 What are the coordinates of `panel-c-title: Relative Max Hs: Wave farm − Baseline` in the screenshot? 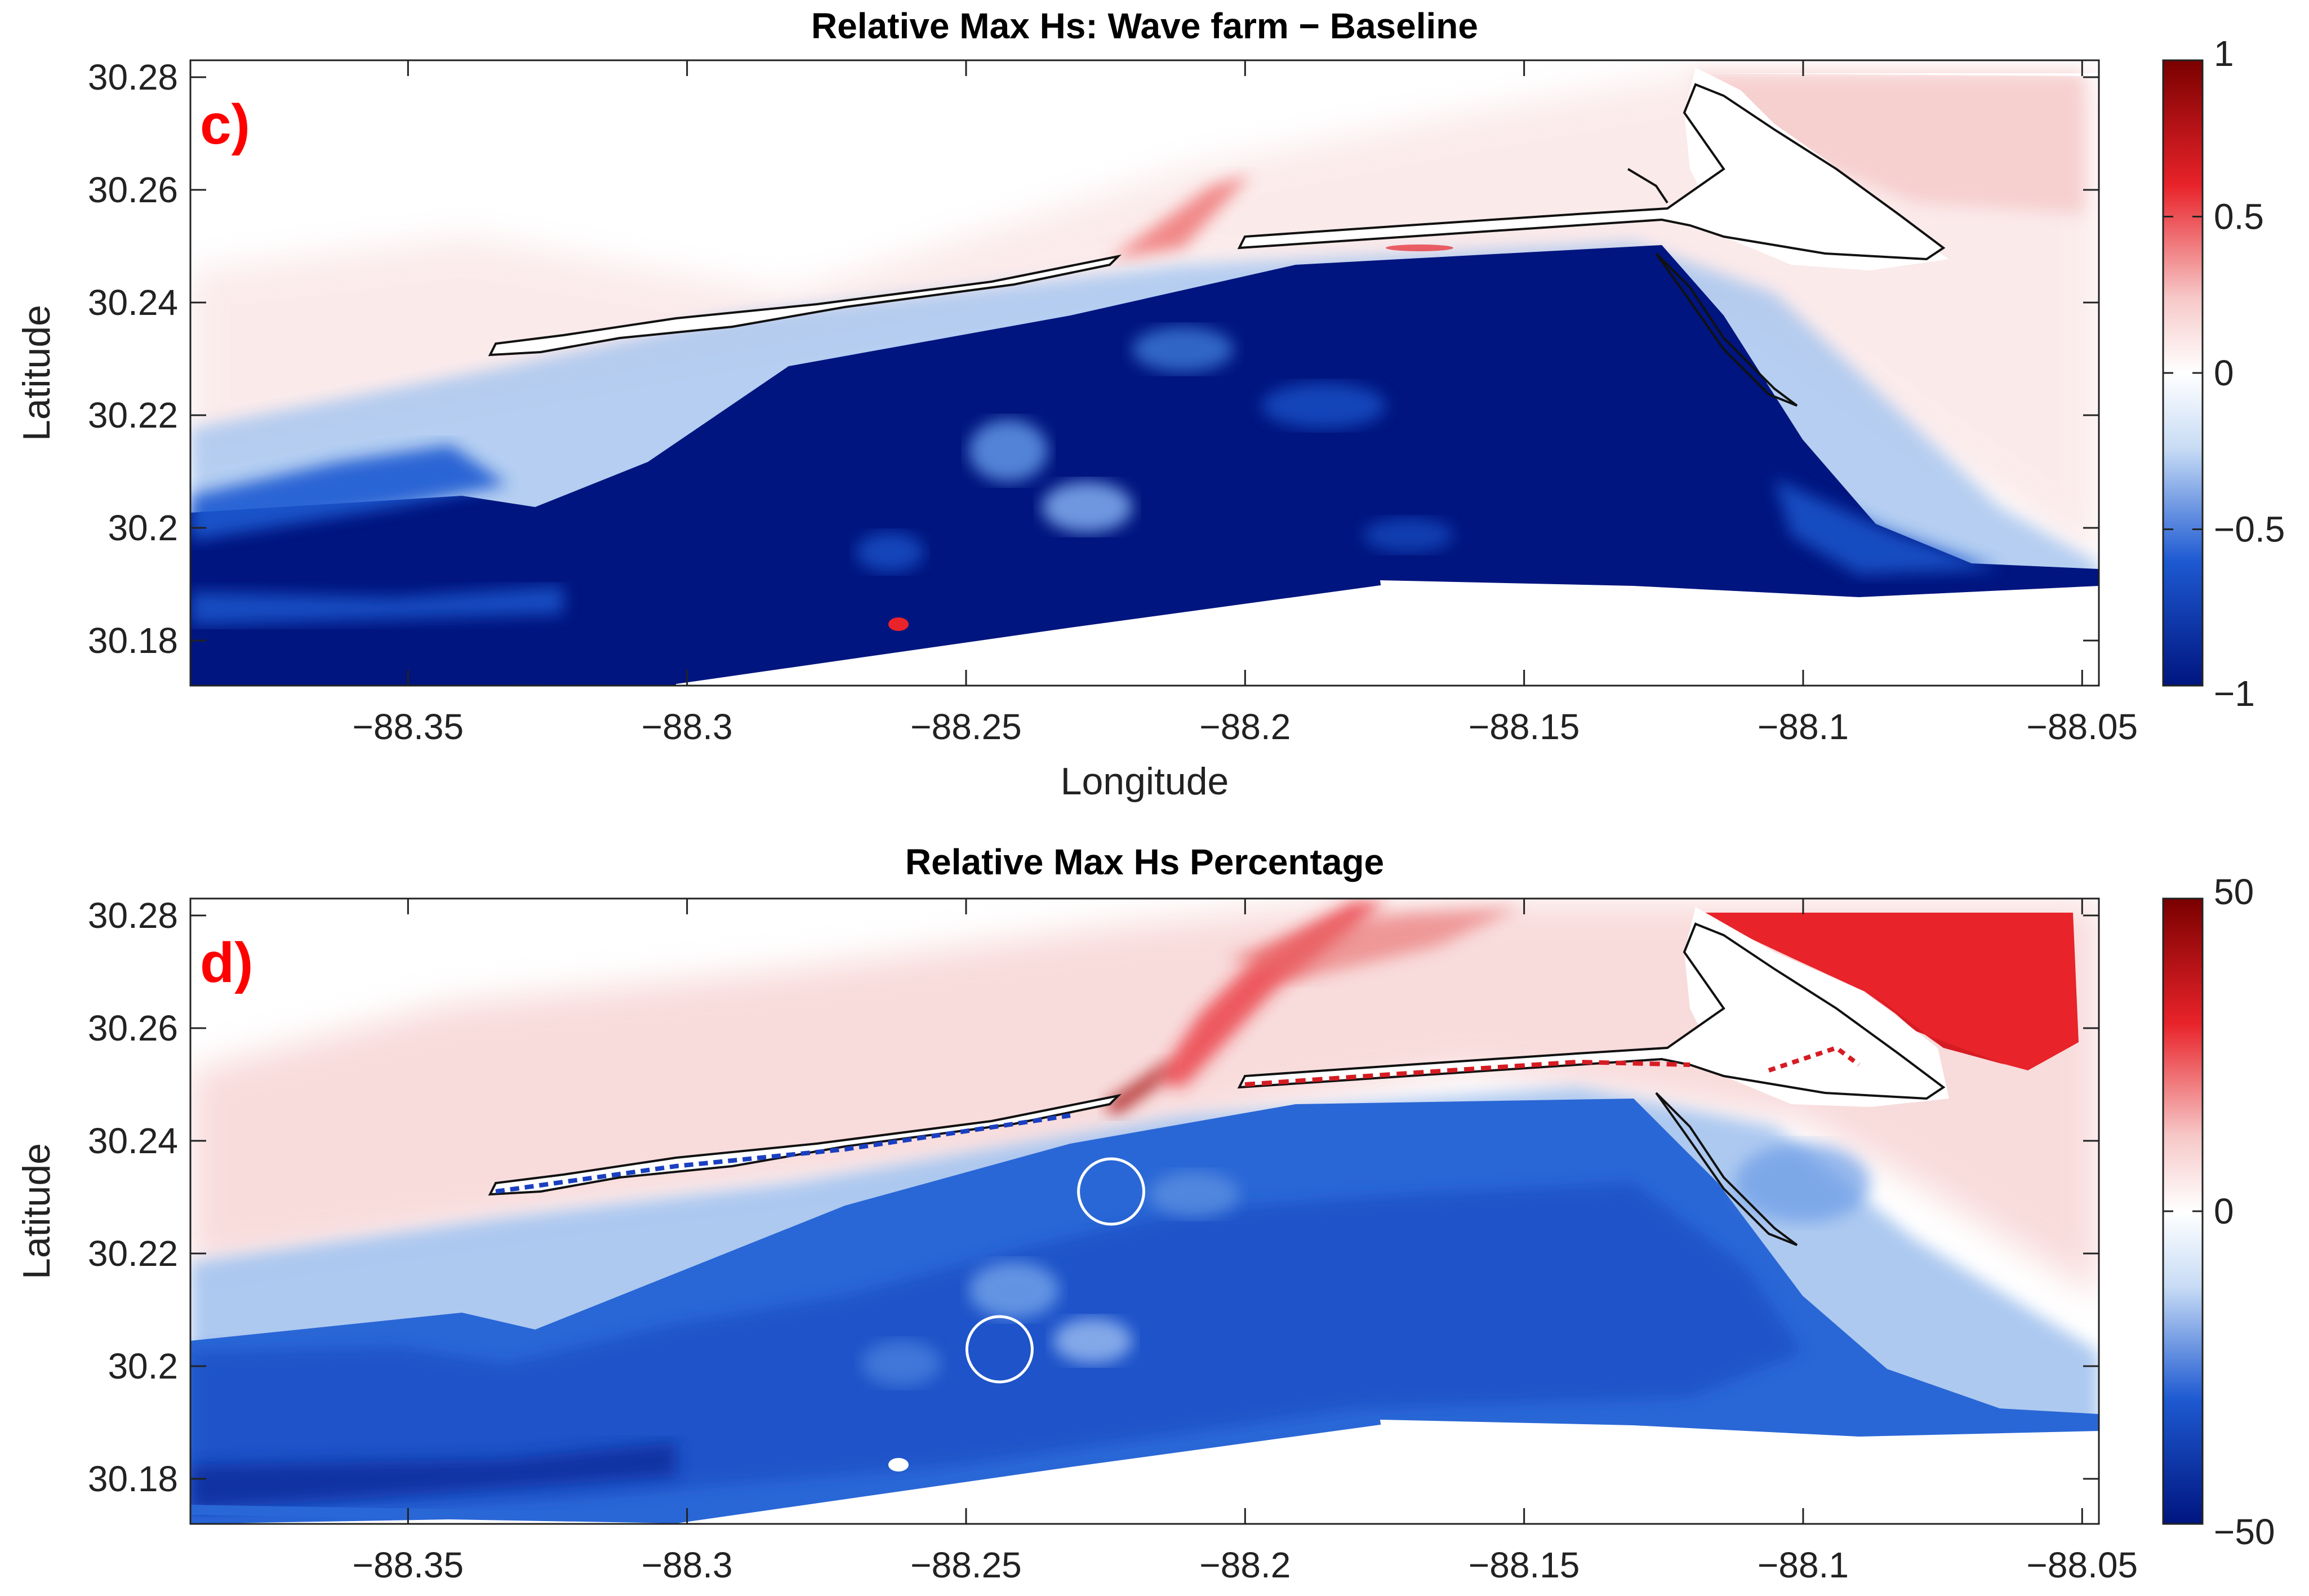 It's located at (1144, 26).